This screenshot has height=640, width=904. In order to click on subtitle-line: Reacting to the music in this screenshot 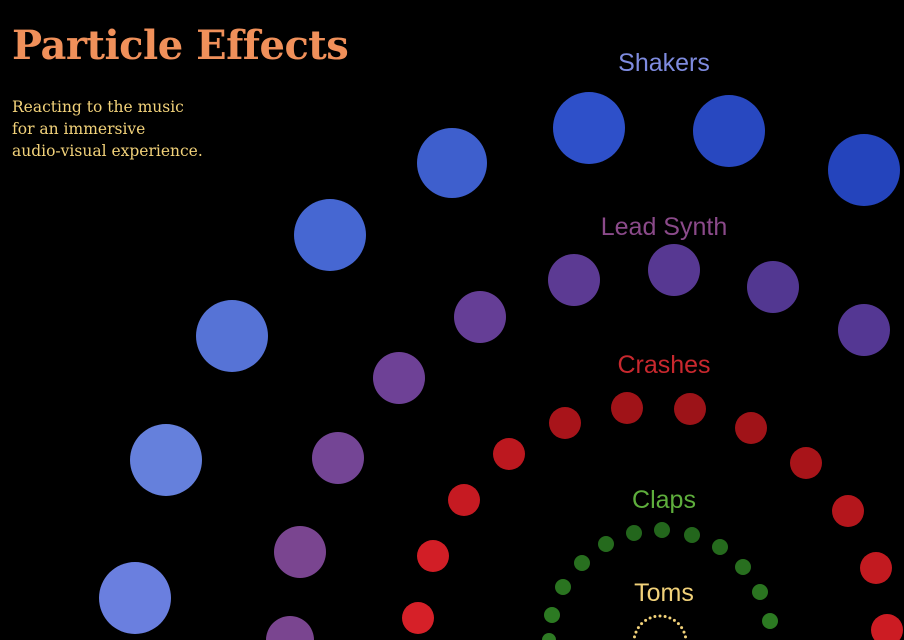, I will do `click(98, 107)`.